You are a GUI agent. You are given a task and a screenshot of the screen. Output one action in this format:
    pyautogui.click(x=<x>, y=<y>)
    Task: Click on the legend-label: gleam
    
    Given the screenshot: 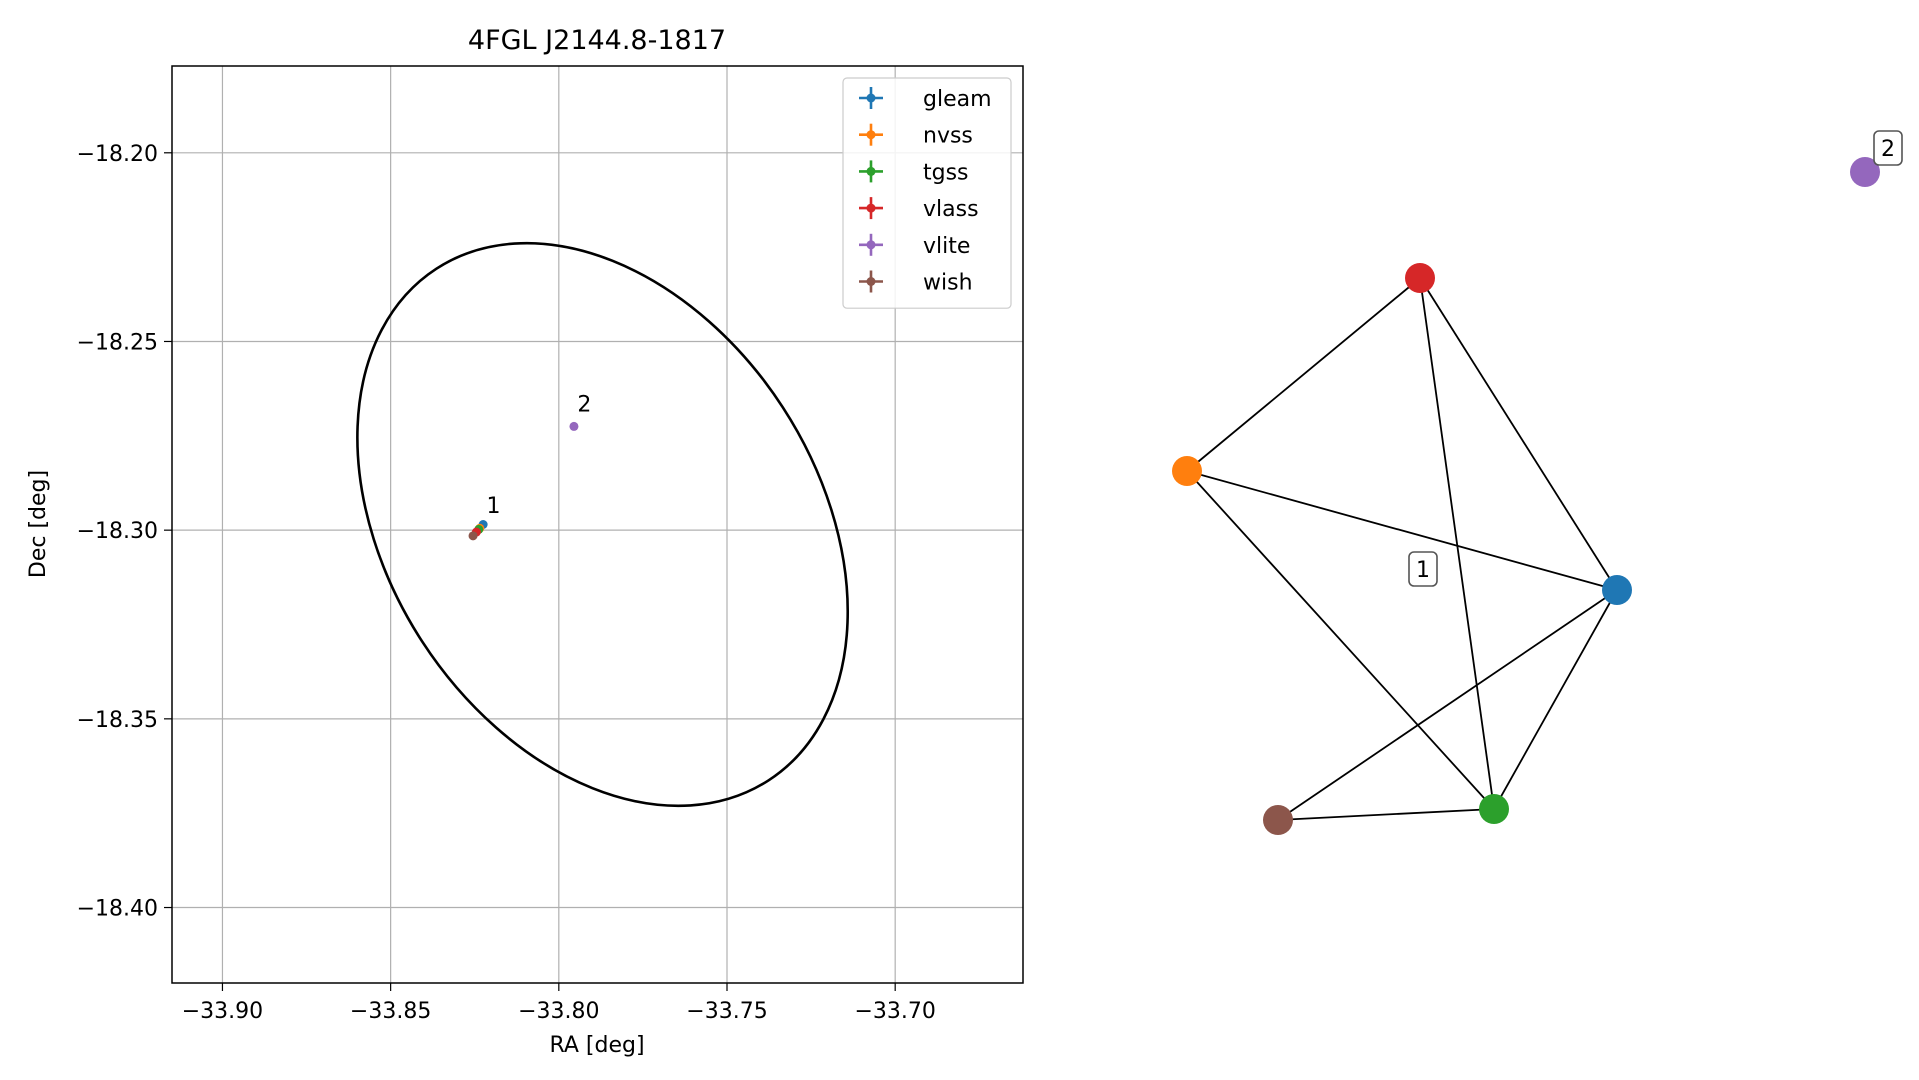 What is the action you would take?
    pyautogui.click(x=957, y=99)
    